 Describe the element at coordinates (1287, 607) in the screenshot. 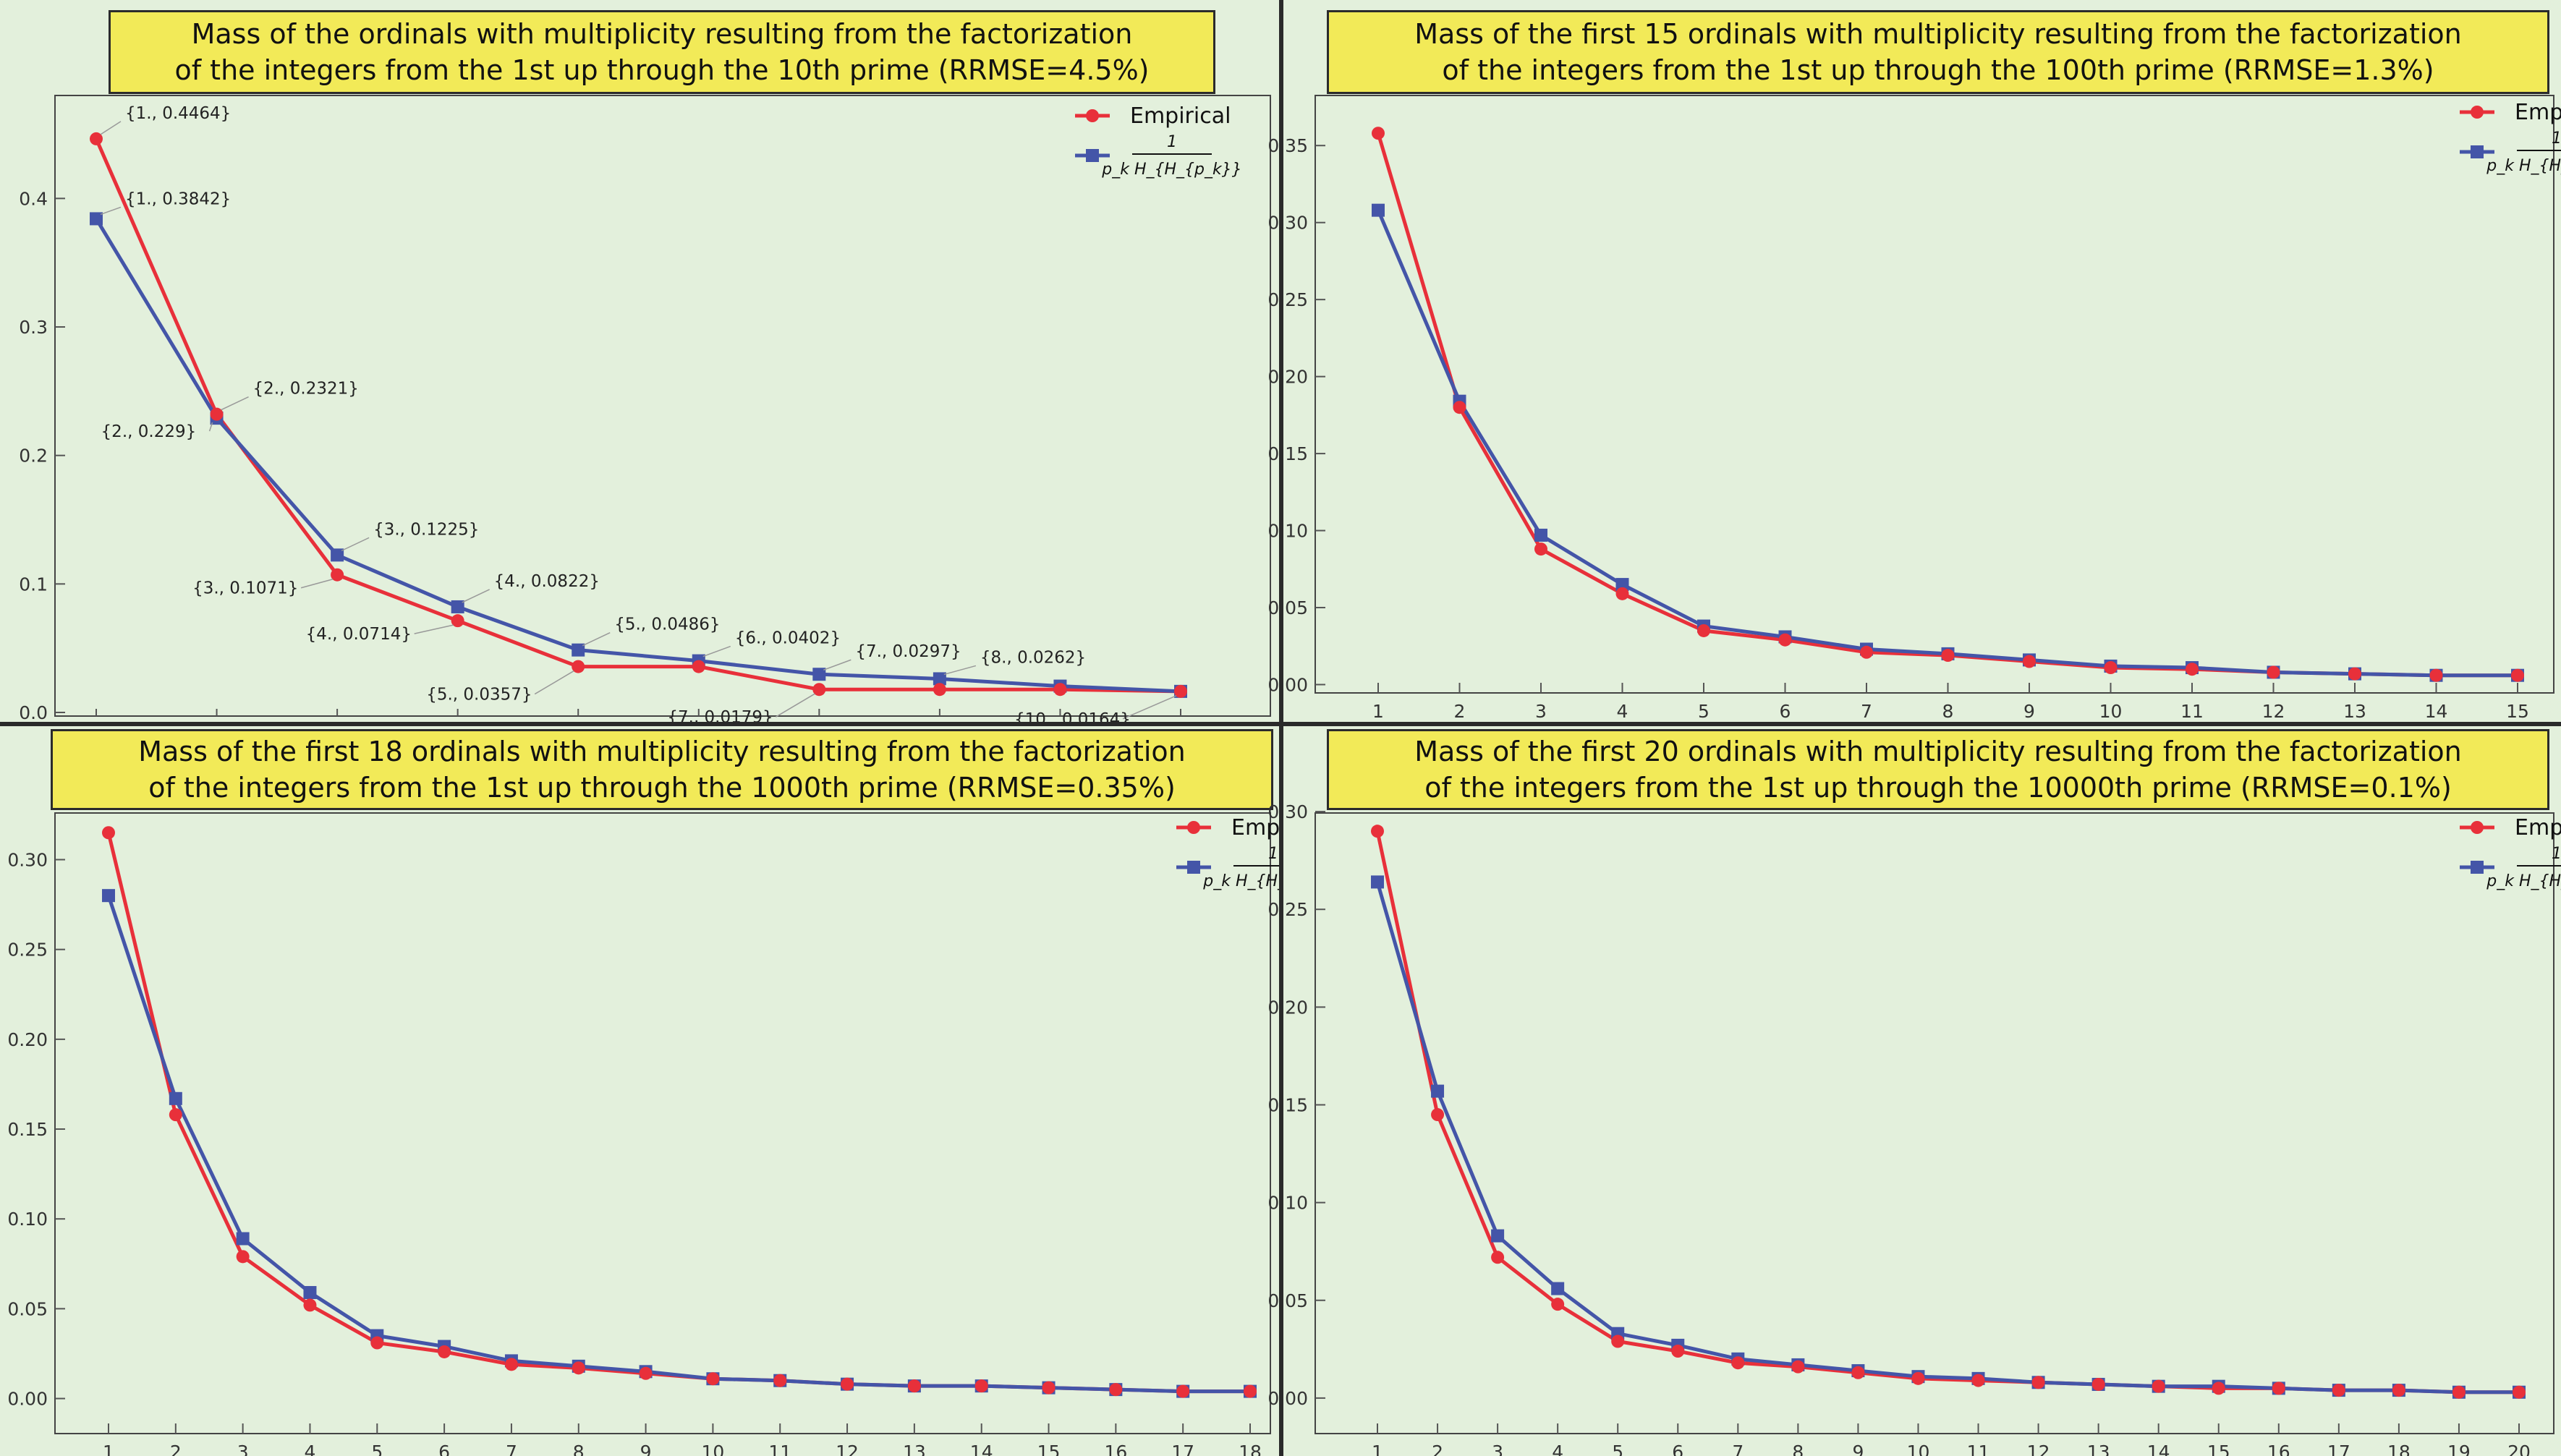

I see `y-tick-label: 0.05` at that location.